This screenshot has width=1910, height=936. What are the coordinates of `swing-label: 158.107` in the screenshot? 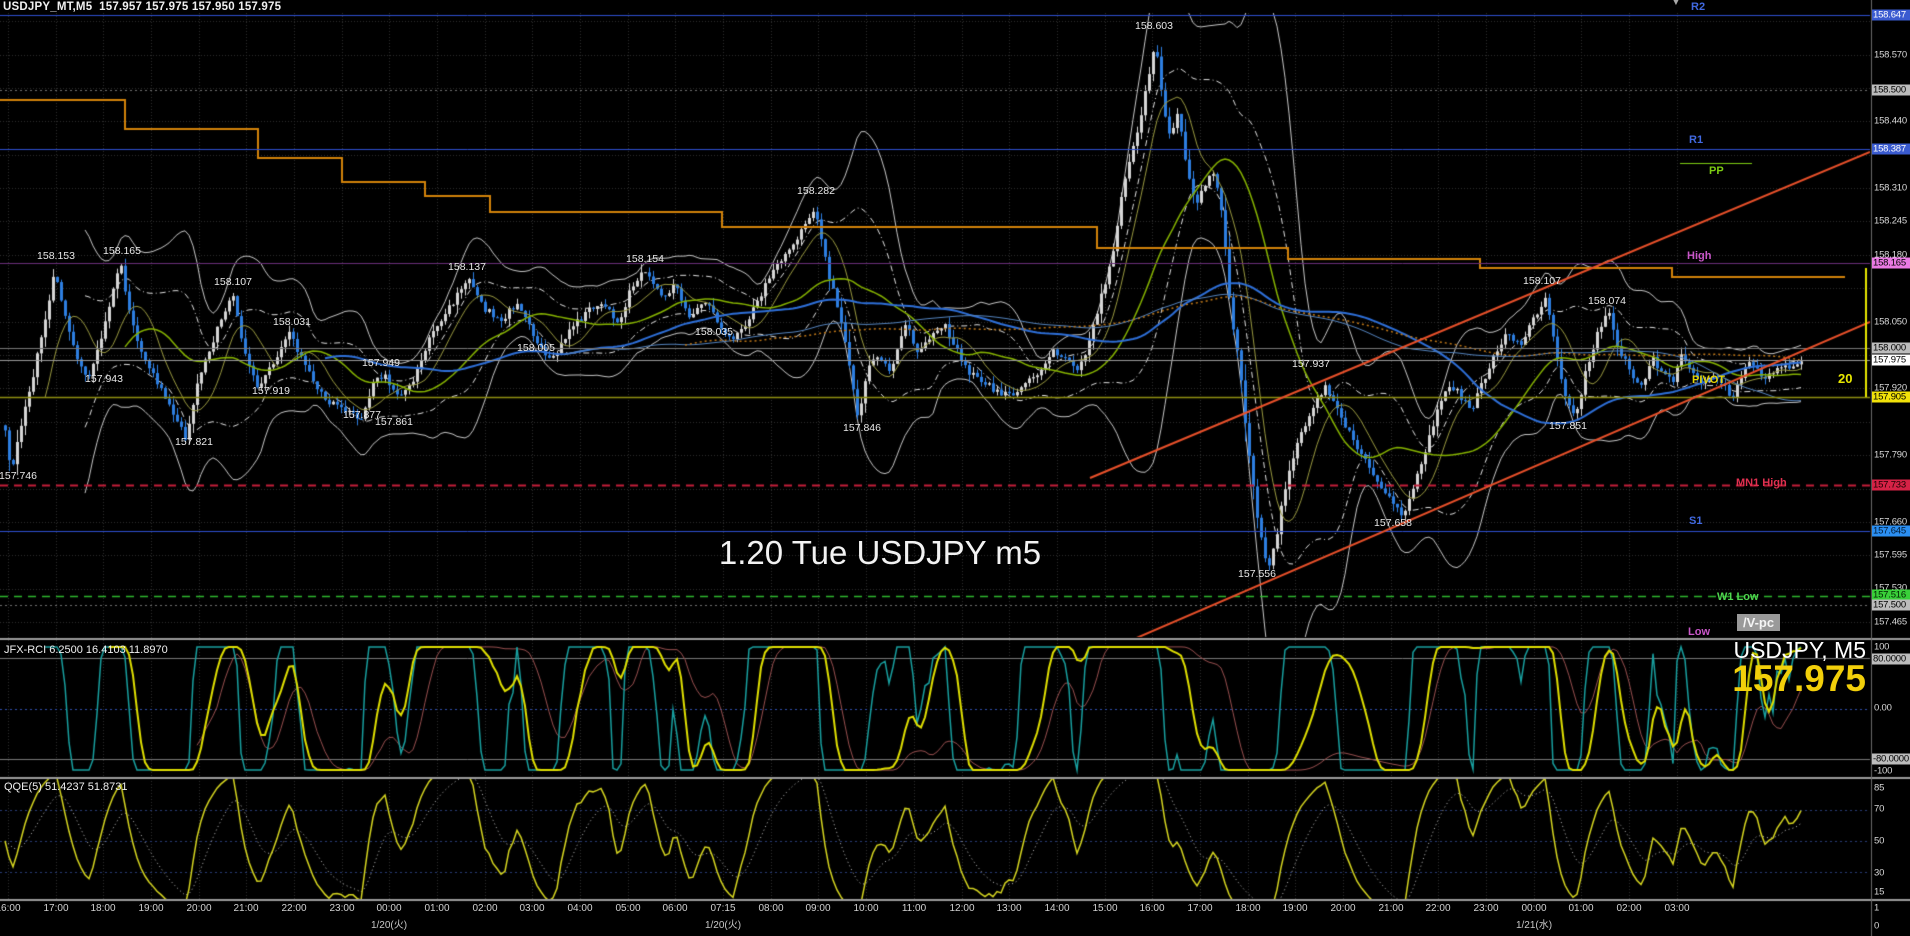 It's located at (233, 282).